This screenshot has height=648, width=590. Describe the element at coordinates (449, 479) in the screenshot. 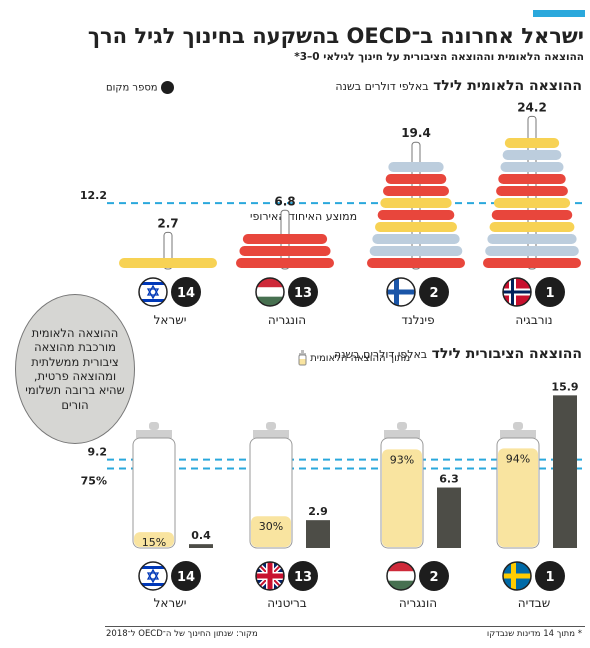

I see `public-value-label: 6.3` at that location.